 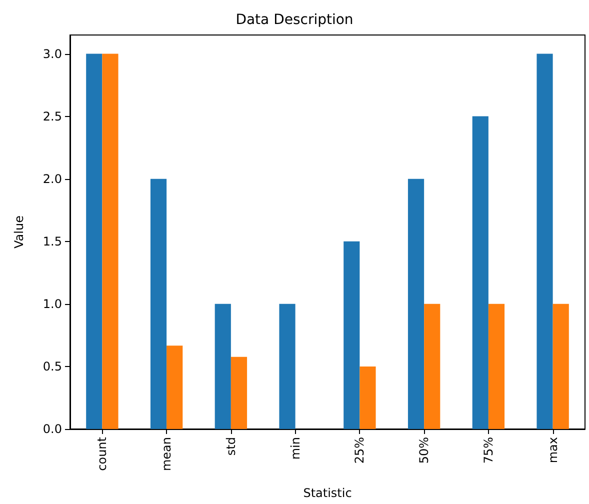 What do you see at coordinates (102, 453) in the screenshot?
I see `x-tick-label: count` at bounding box center [102, 453].